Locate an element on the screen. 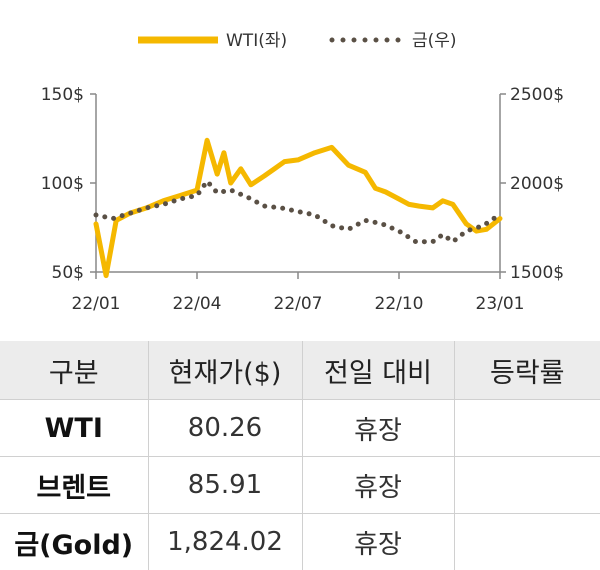 This screenshot has width=600, height=570. table-row: 브렌트 85.91 휴장 is located at coordinates (300, 485).